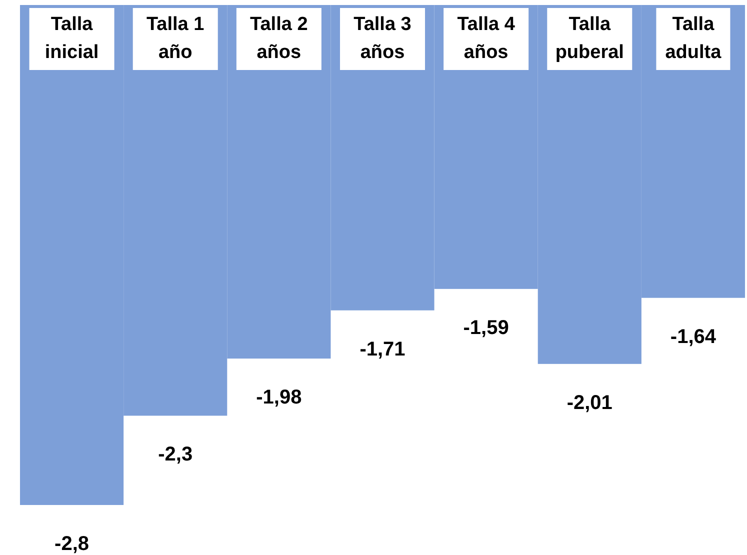  I want to click on x-tick-label: Talla inicial, so click(71, 38).